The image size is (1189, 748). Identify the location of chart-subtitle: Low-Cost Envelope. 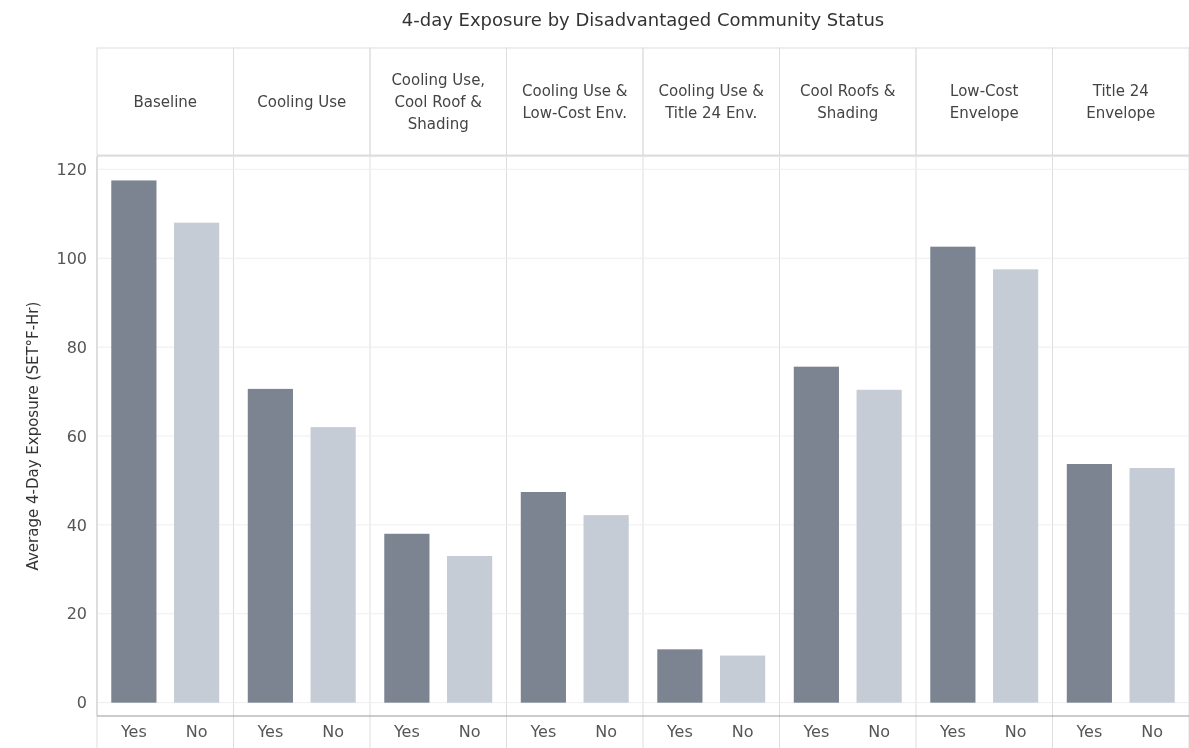
(984, 102).